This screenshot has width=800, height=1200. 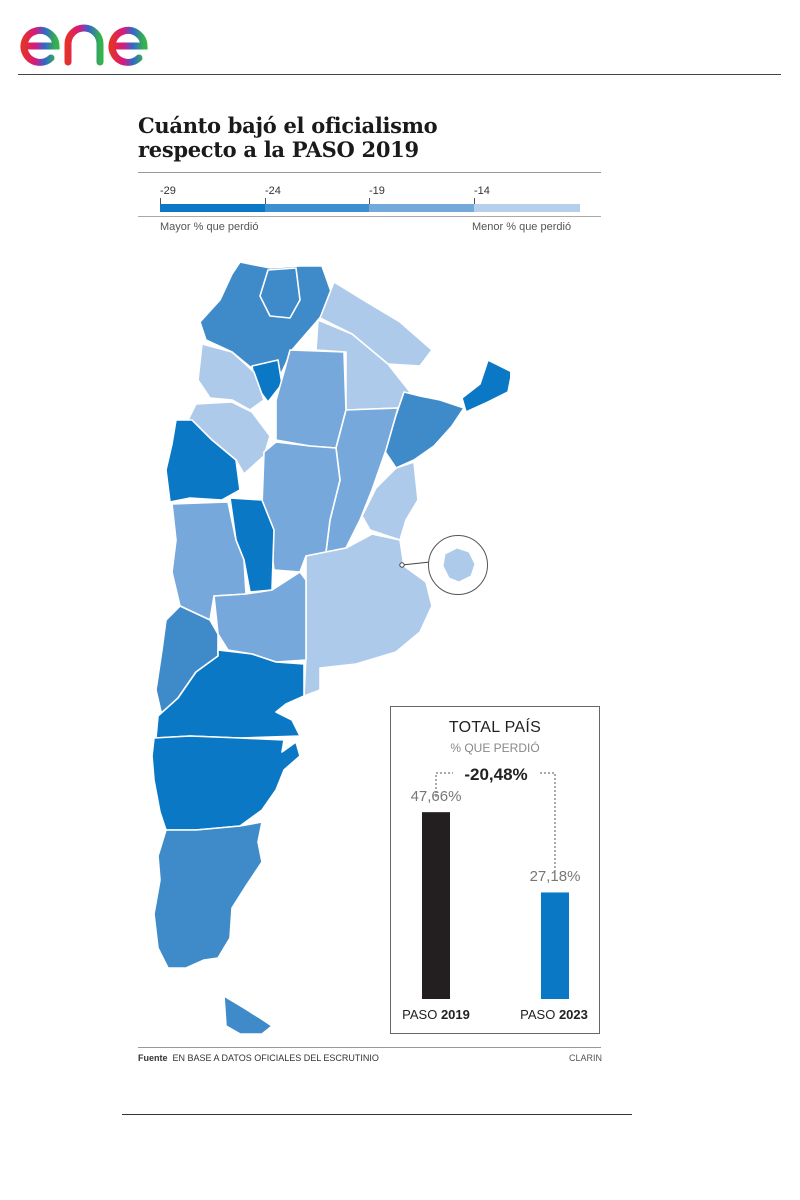 What do you see at coordinates (436, 797) in the screenshot?
I see `bar-value-2019: 47,66%` at bounding box center [436, 797].